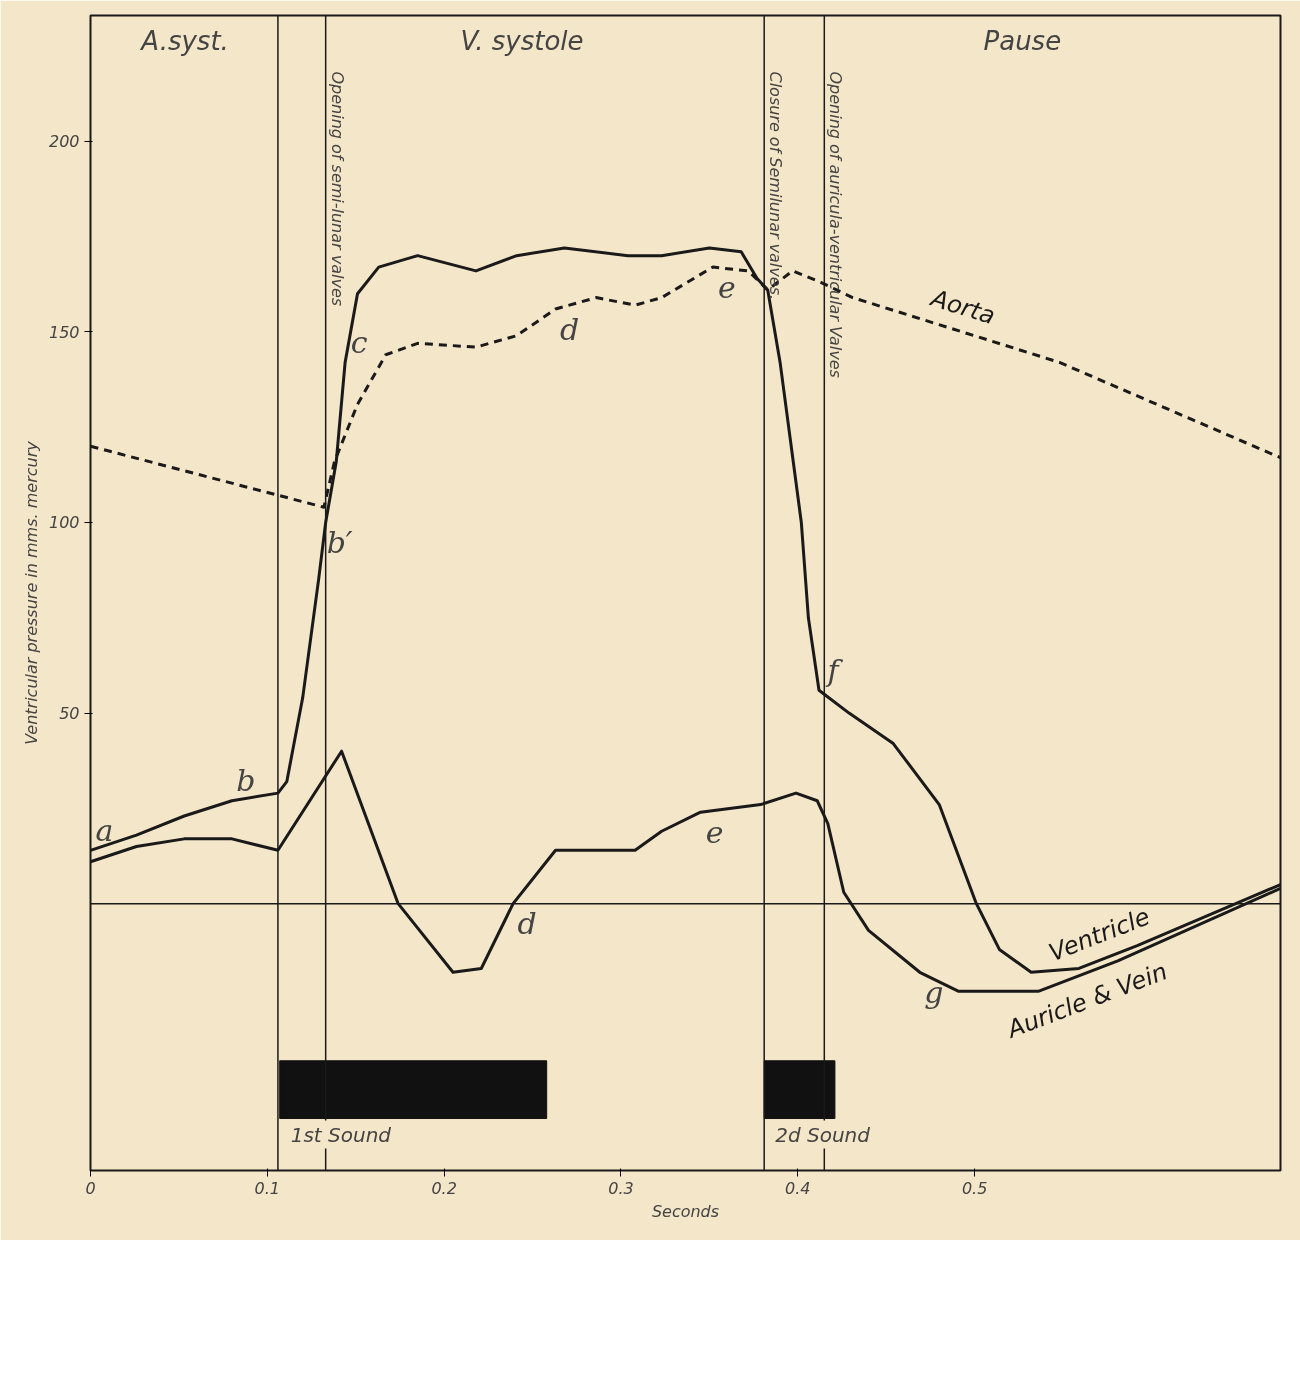 Image resolution: width=1300 pixels, height=1387 pixels. What do you see at coordinates (339, 542) in the screenshot?
I see `annotation: b′` at bounding box center [339, 542].